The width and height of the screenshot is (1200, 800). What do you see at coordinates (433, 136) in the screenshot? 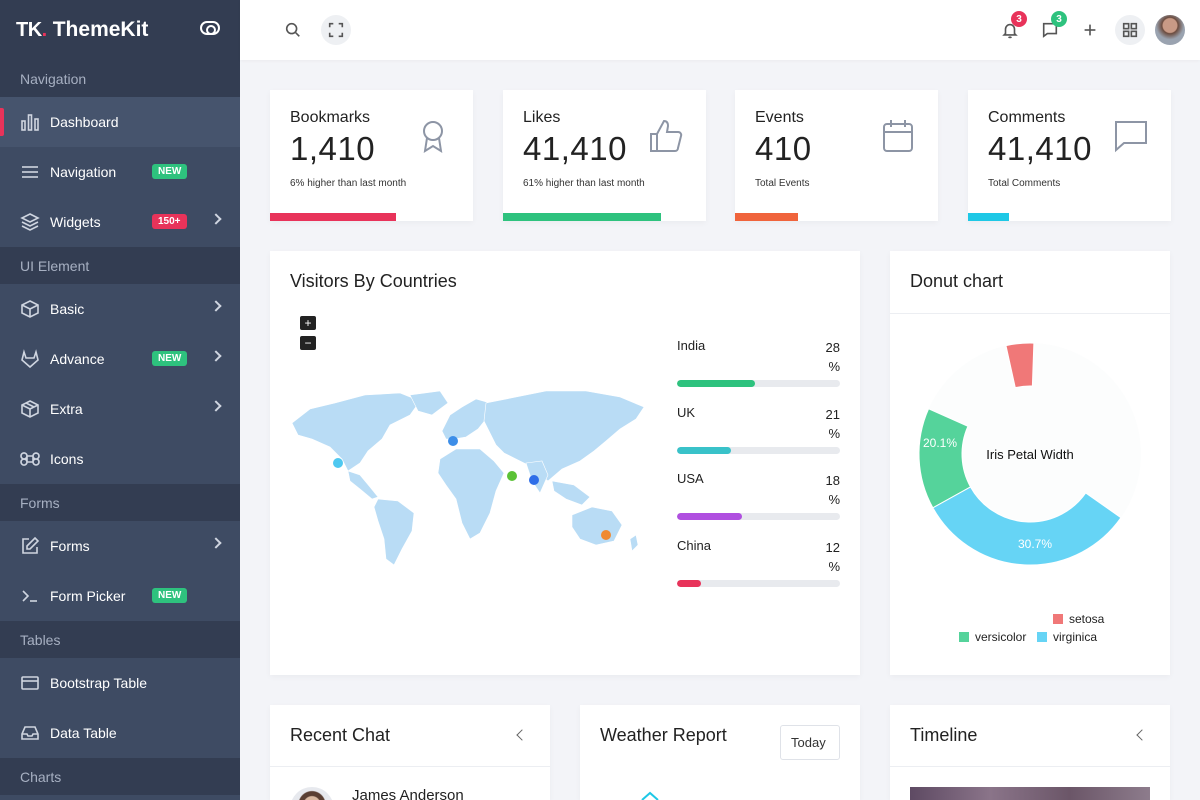
I see `award-icon` at bounding box center [433, 136].